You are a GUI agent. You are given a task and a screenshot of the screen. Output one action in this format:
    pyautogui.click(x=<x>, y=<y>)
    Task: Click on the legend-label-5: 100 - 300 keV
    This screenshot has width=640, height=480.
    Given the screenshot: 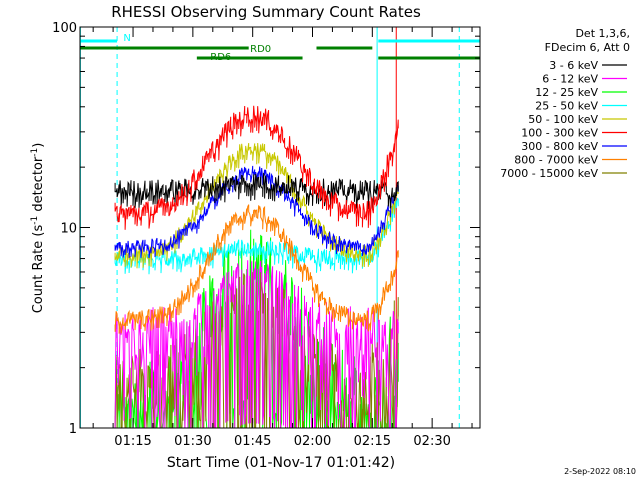 What is the action you would take?
    pyautogui.click(x=559, y=133)
    